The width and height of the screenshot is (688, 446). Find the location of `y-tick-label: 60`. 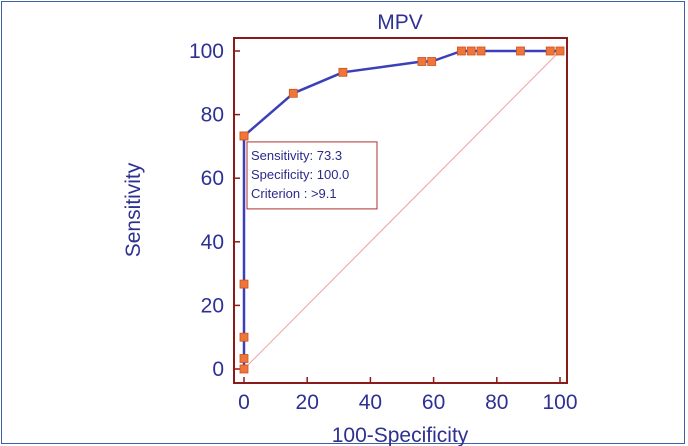

y-tick-label: 60 is located at coordinates (212, 178).